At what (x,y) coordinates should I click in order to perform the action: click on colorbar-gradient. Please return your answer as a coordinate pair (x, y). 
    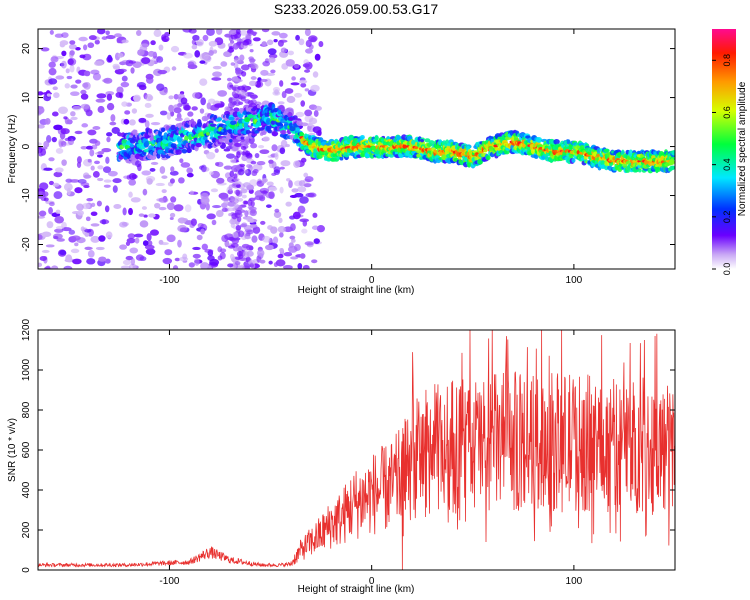
    Looking at the image, I should click on (724, 149).